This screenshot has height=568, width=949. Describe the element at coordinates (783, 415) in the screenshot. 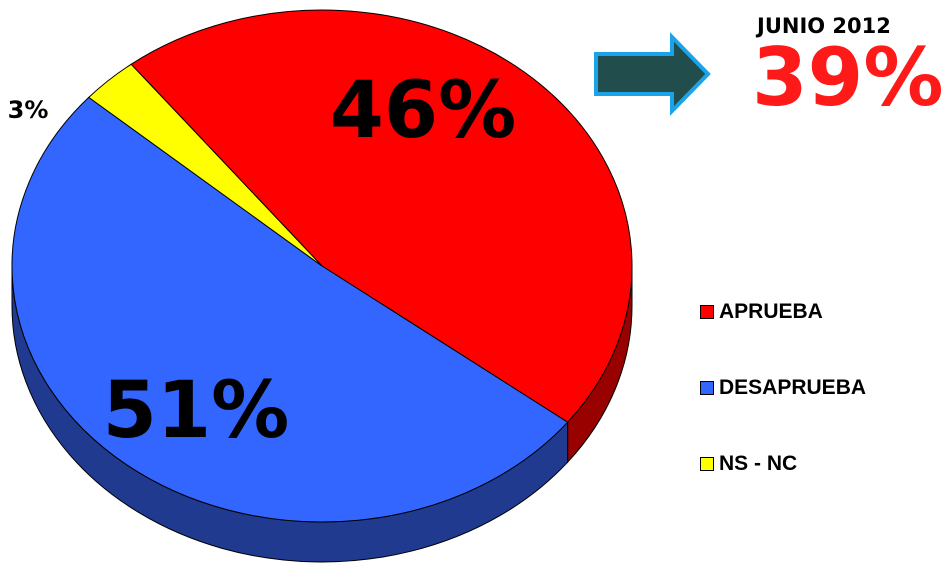

I see `legend: APRUEBA DESAPRUEBA NS - NC` at that location.